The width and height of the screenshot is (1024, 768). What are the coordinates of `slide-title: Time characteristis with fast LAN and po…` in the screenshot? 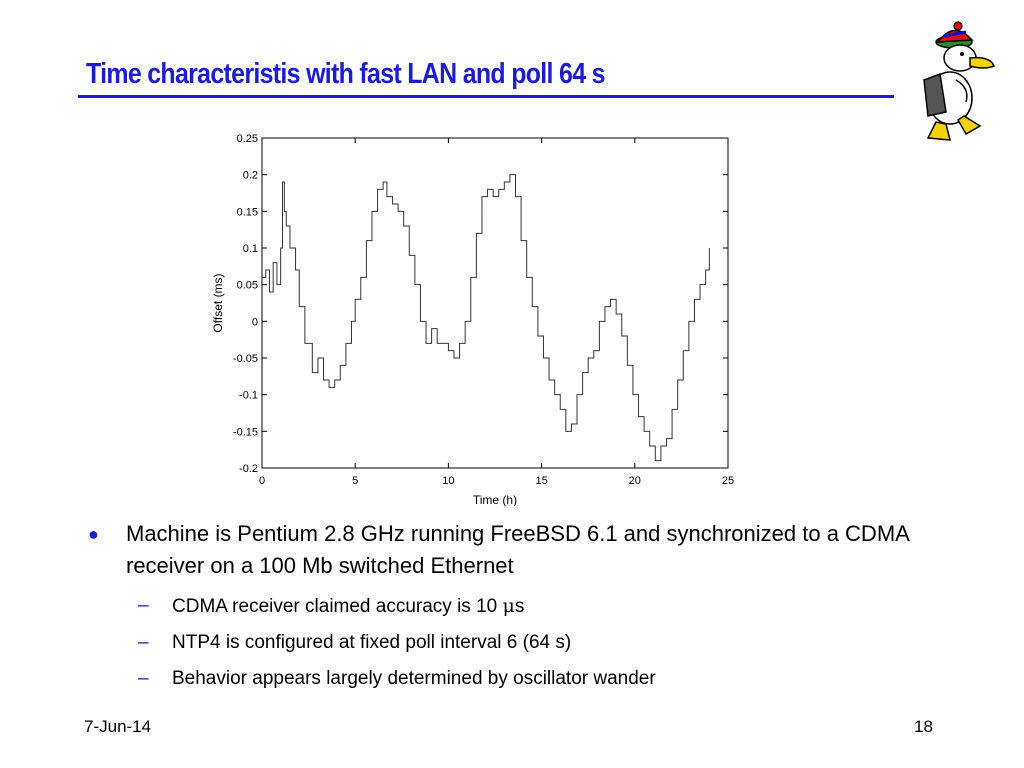 It's located at (346, 74).